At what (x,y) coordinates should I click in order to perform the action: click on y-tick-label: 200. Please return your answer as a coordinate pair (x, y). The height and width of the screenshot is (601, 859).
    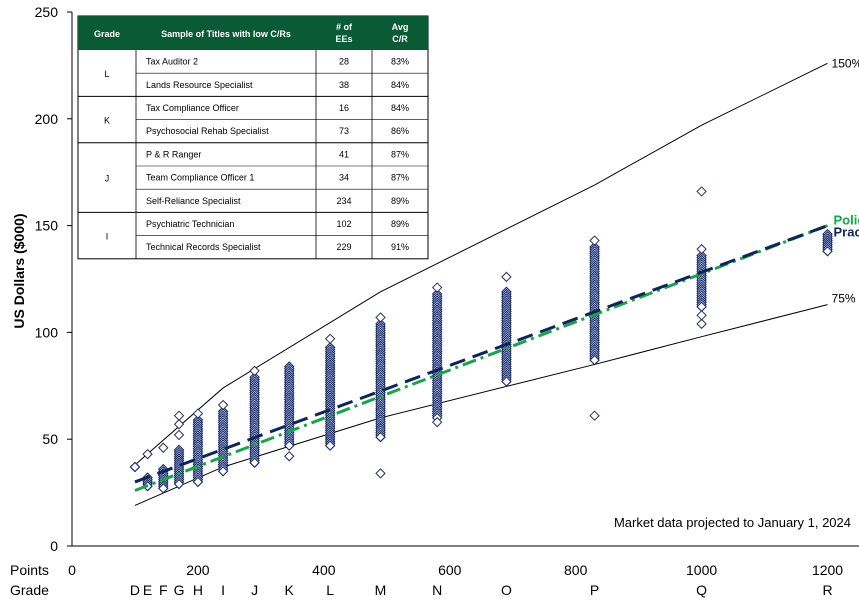
    Looking at the image, I should click on (47, 119).